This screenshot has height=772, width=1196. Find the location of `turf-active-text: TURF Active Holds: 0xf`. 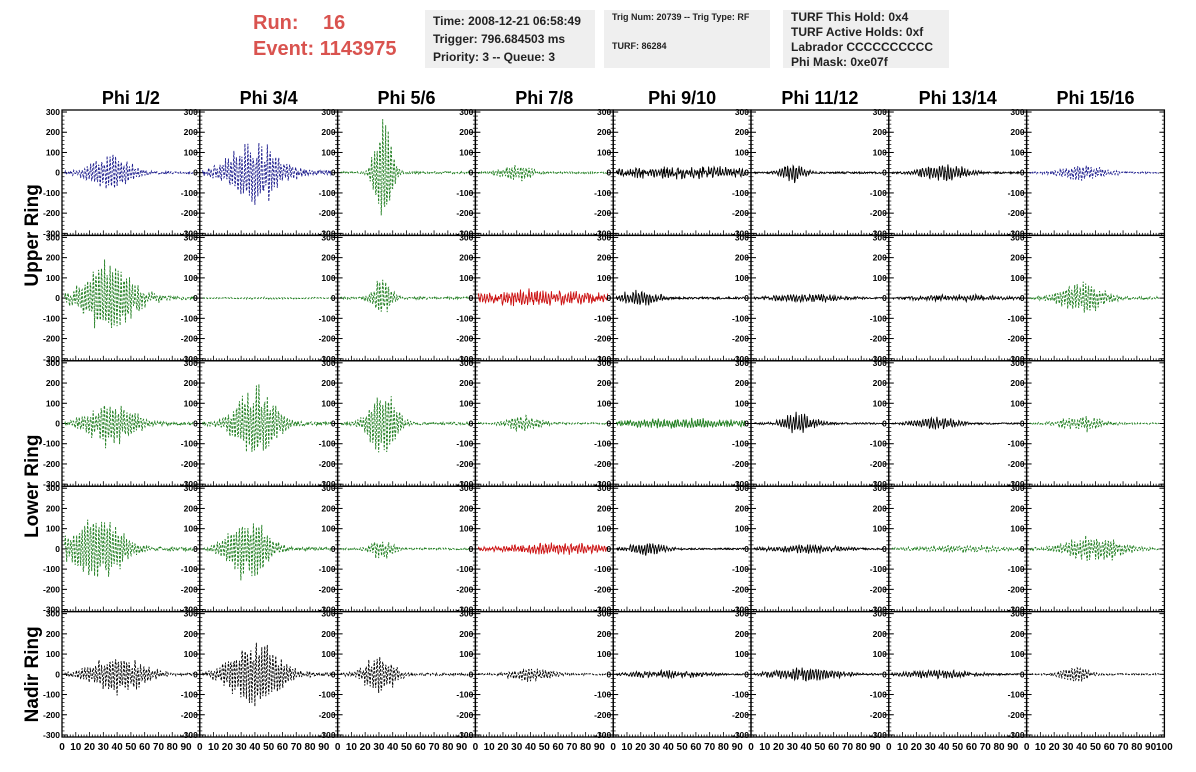

turf-active-text: TURF Active Holds: 0xf is located at coordinates (857, 32).